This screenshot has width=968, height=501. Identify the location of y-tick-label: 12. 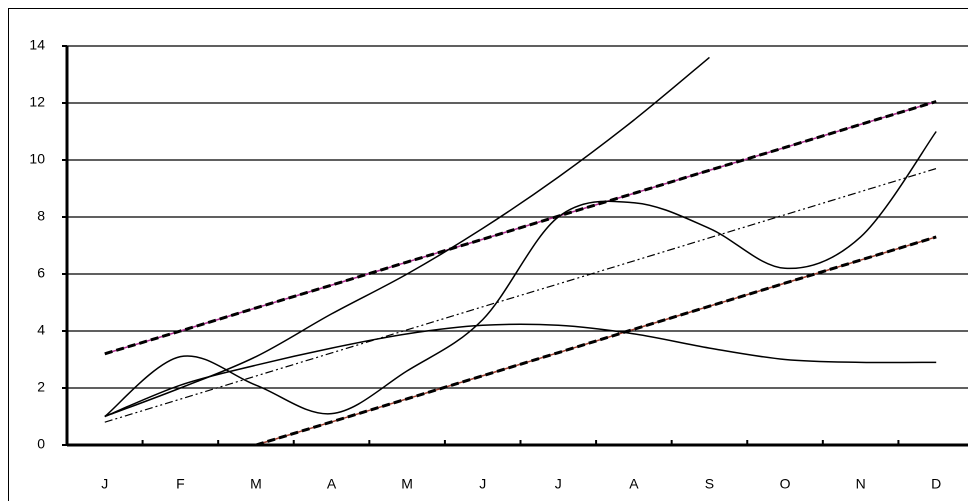
(37, 102).